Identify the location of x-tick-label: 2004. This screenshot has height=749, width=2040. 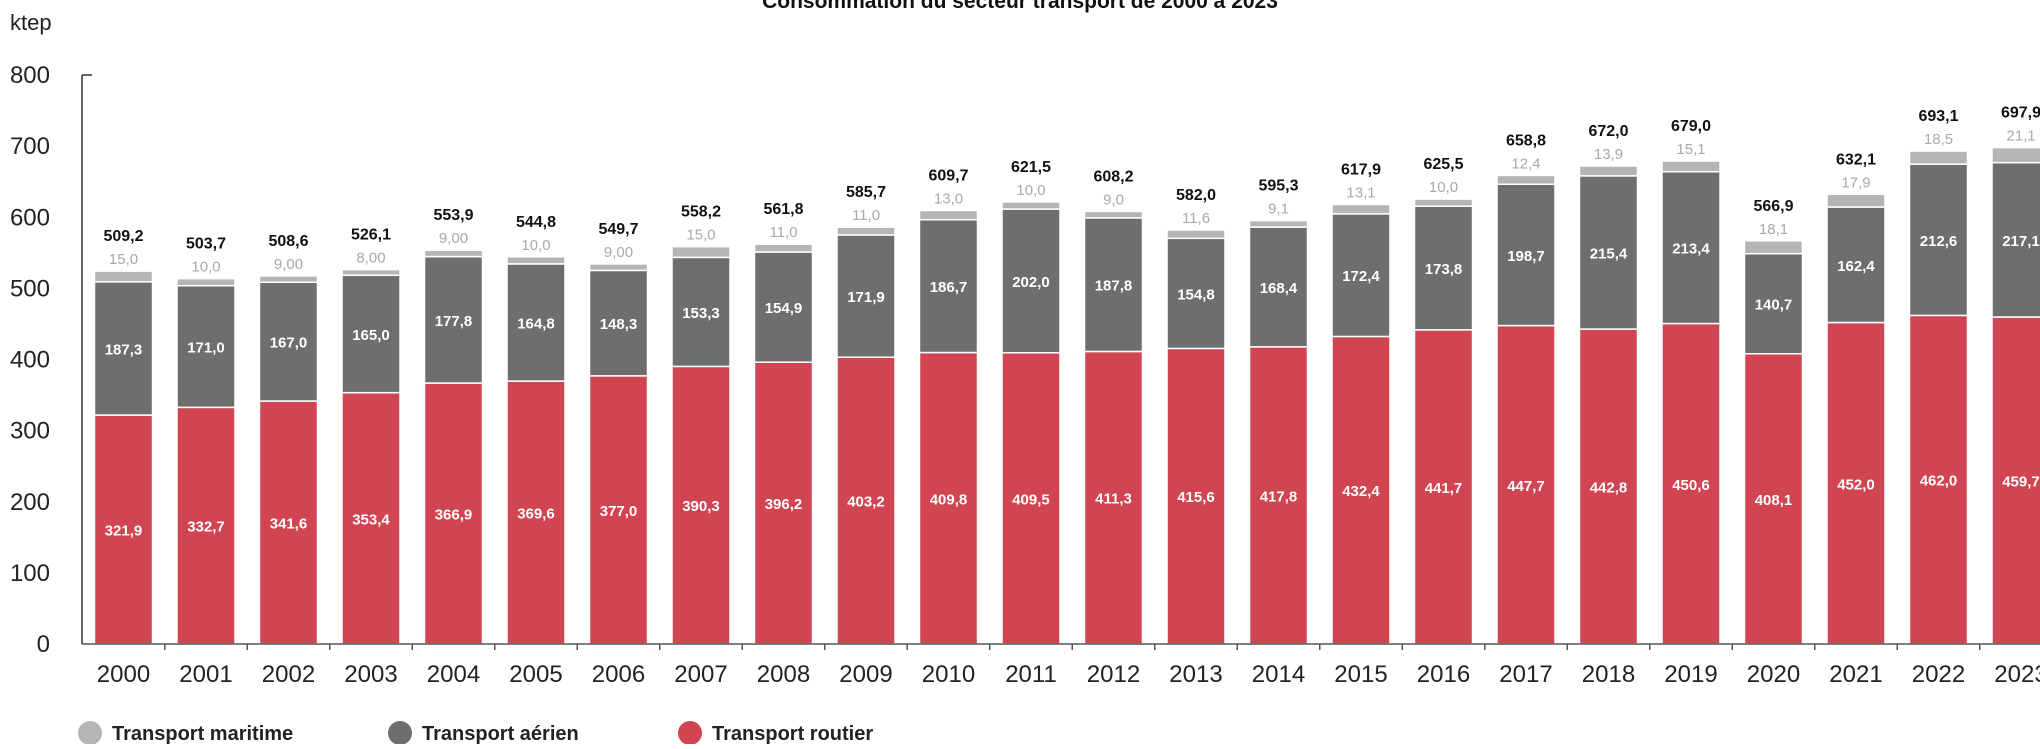
(453, 674).